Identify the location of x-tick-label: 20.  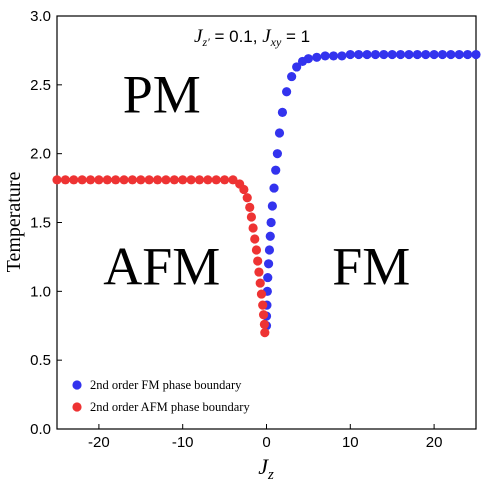
(434, 442).